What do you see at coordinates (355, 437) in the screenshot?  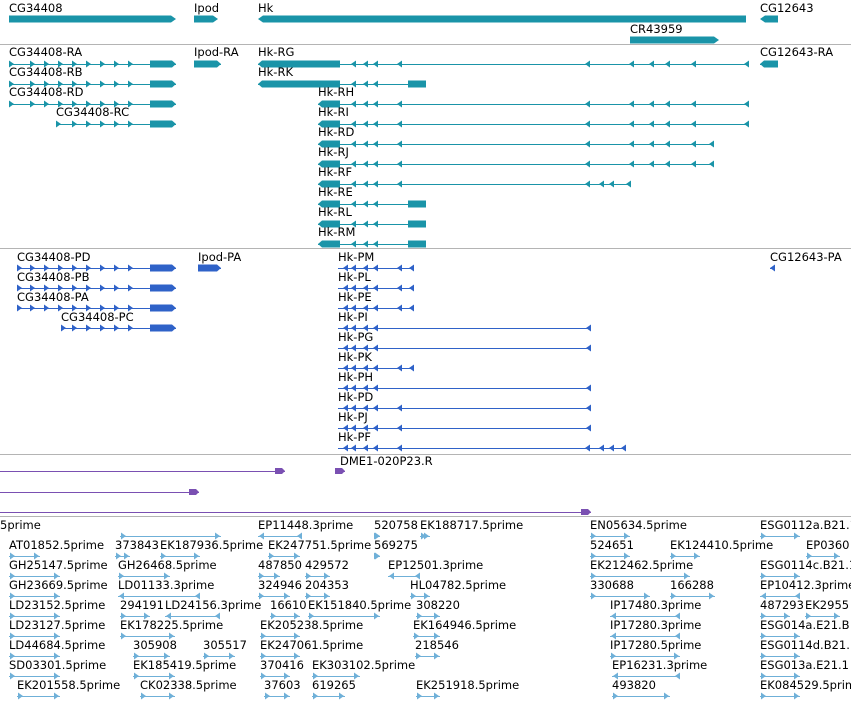 I see `feature-protein-15-label: Hk-PF` at bounding box center [355, 437].